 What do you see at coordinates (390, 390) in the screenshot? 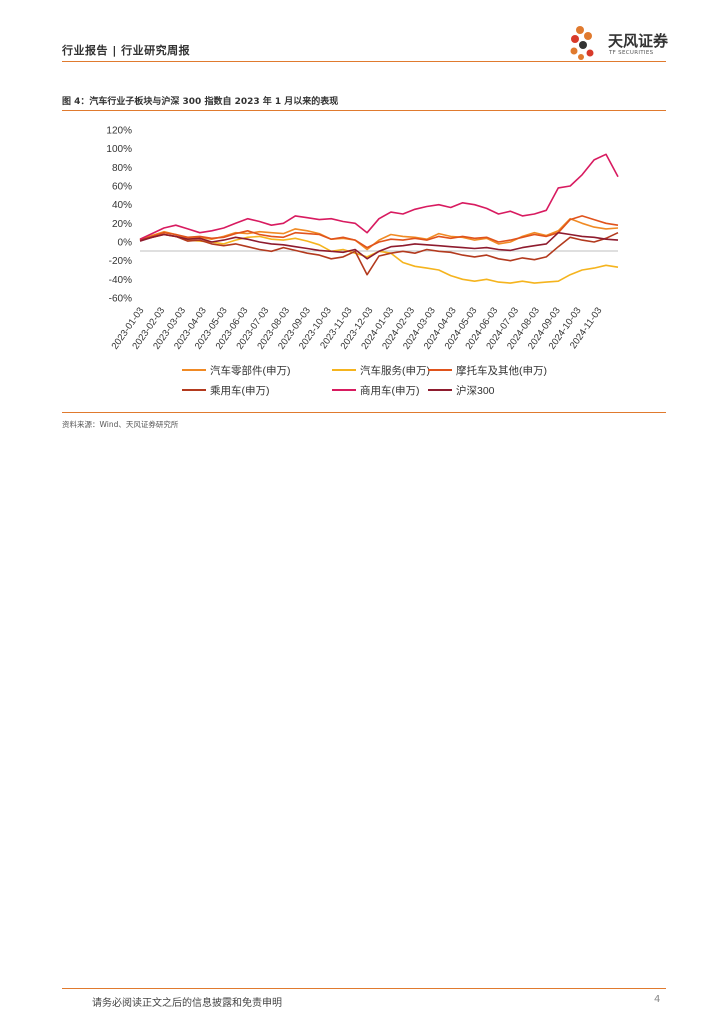
I see `legend-label: 商用车(申万)` at bounding box center [390, 390].